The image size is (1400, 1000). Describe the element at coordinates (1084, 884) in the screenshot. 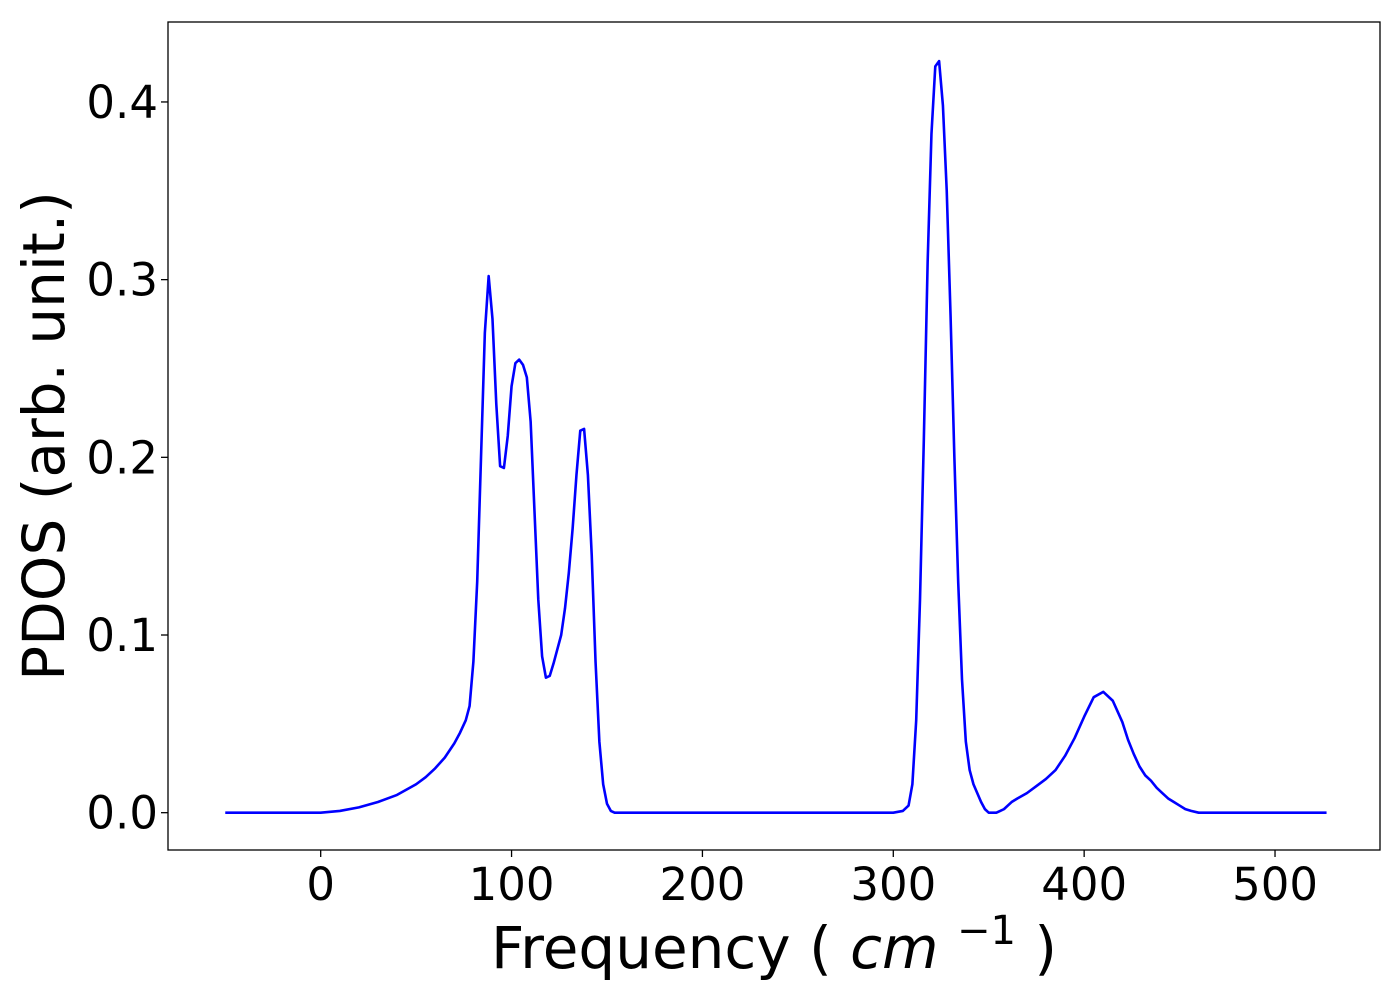

I see `x-tick-label: 400` at that location.